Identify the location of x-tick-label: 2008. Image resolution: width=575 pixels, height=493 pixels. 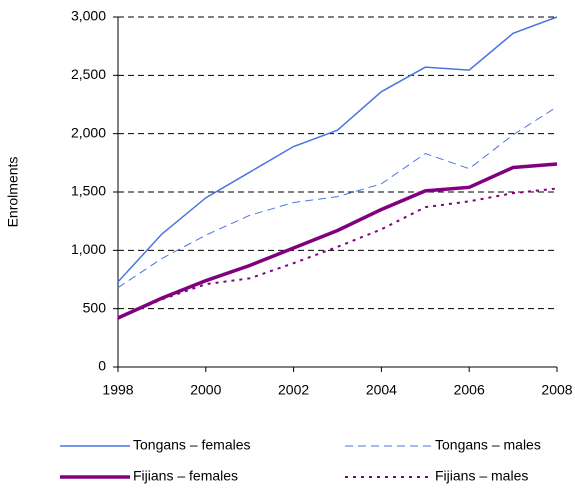
(556, 390).